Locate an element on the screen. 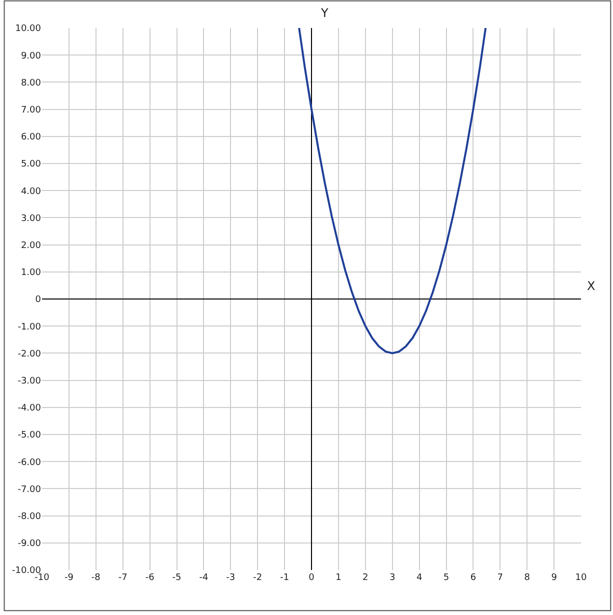 The height and width of the screenshot is (615, 613). x-tick-label: -6 is located at coordinates (150, 578).